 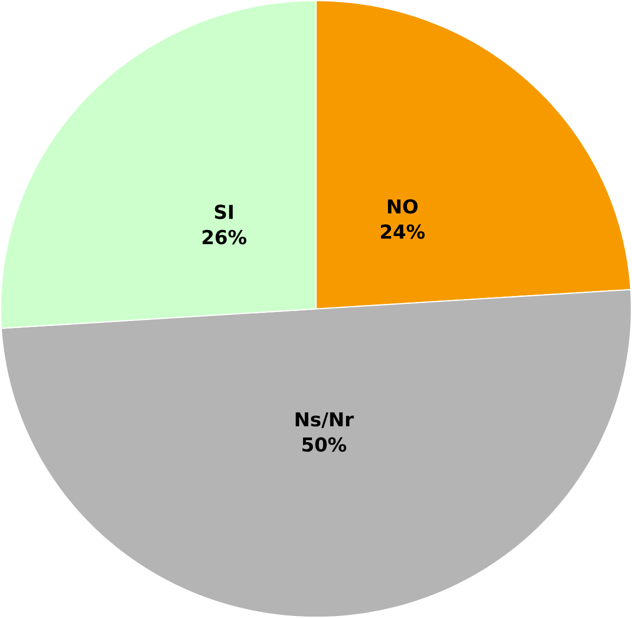 I want to click on slice-label: Ns/Nr, so click(x=325, y=420).